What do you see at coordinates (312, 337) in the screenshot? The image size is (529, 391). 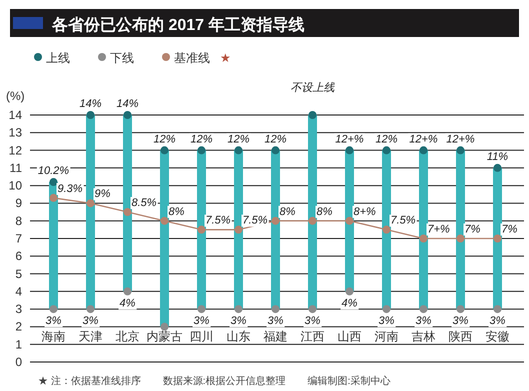 I see `x-tick-label: 江西` at bounding box center [312, 337].